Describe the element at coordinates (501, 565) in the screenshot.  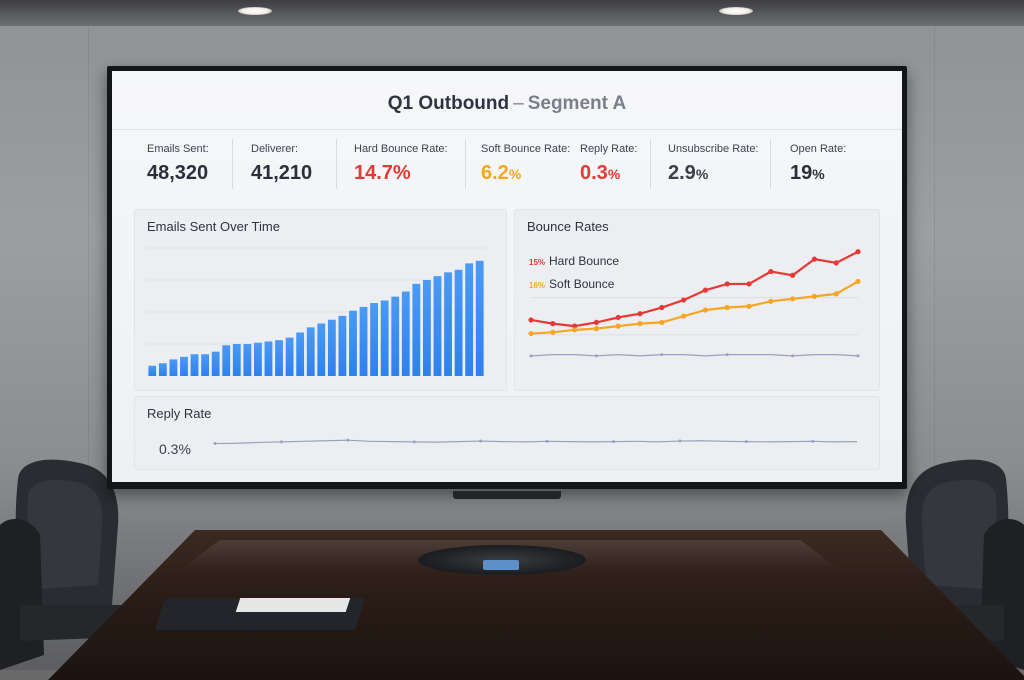
I see `speakerphone-display` at that location.